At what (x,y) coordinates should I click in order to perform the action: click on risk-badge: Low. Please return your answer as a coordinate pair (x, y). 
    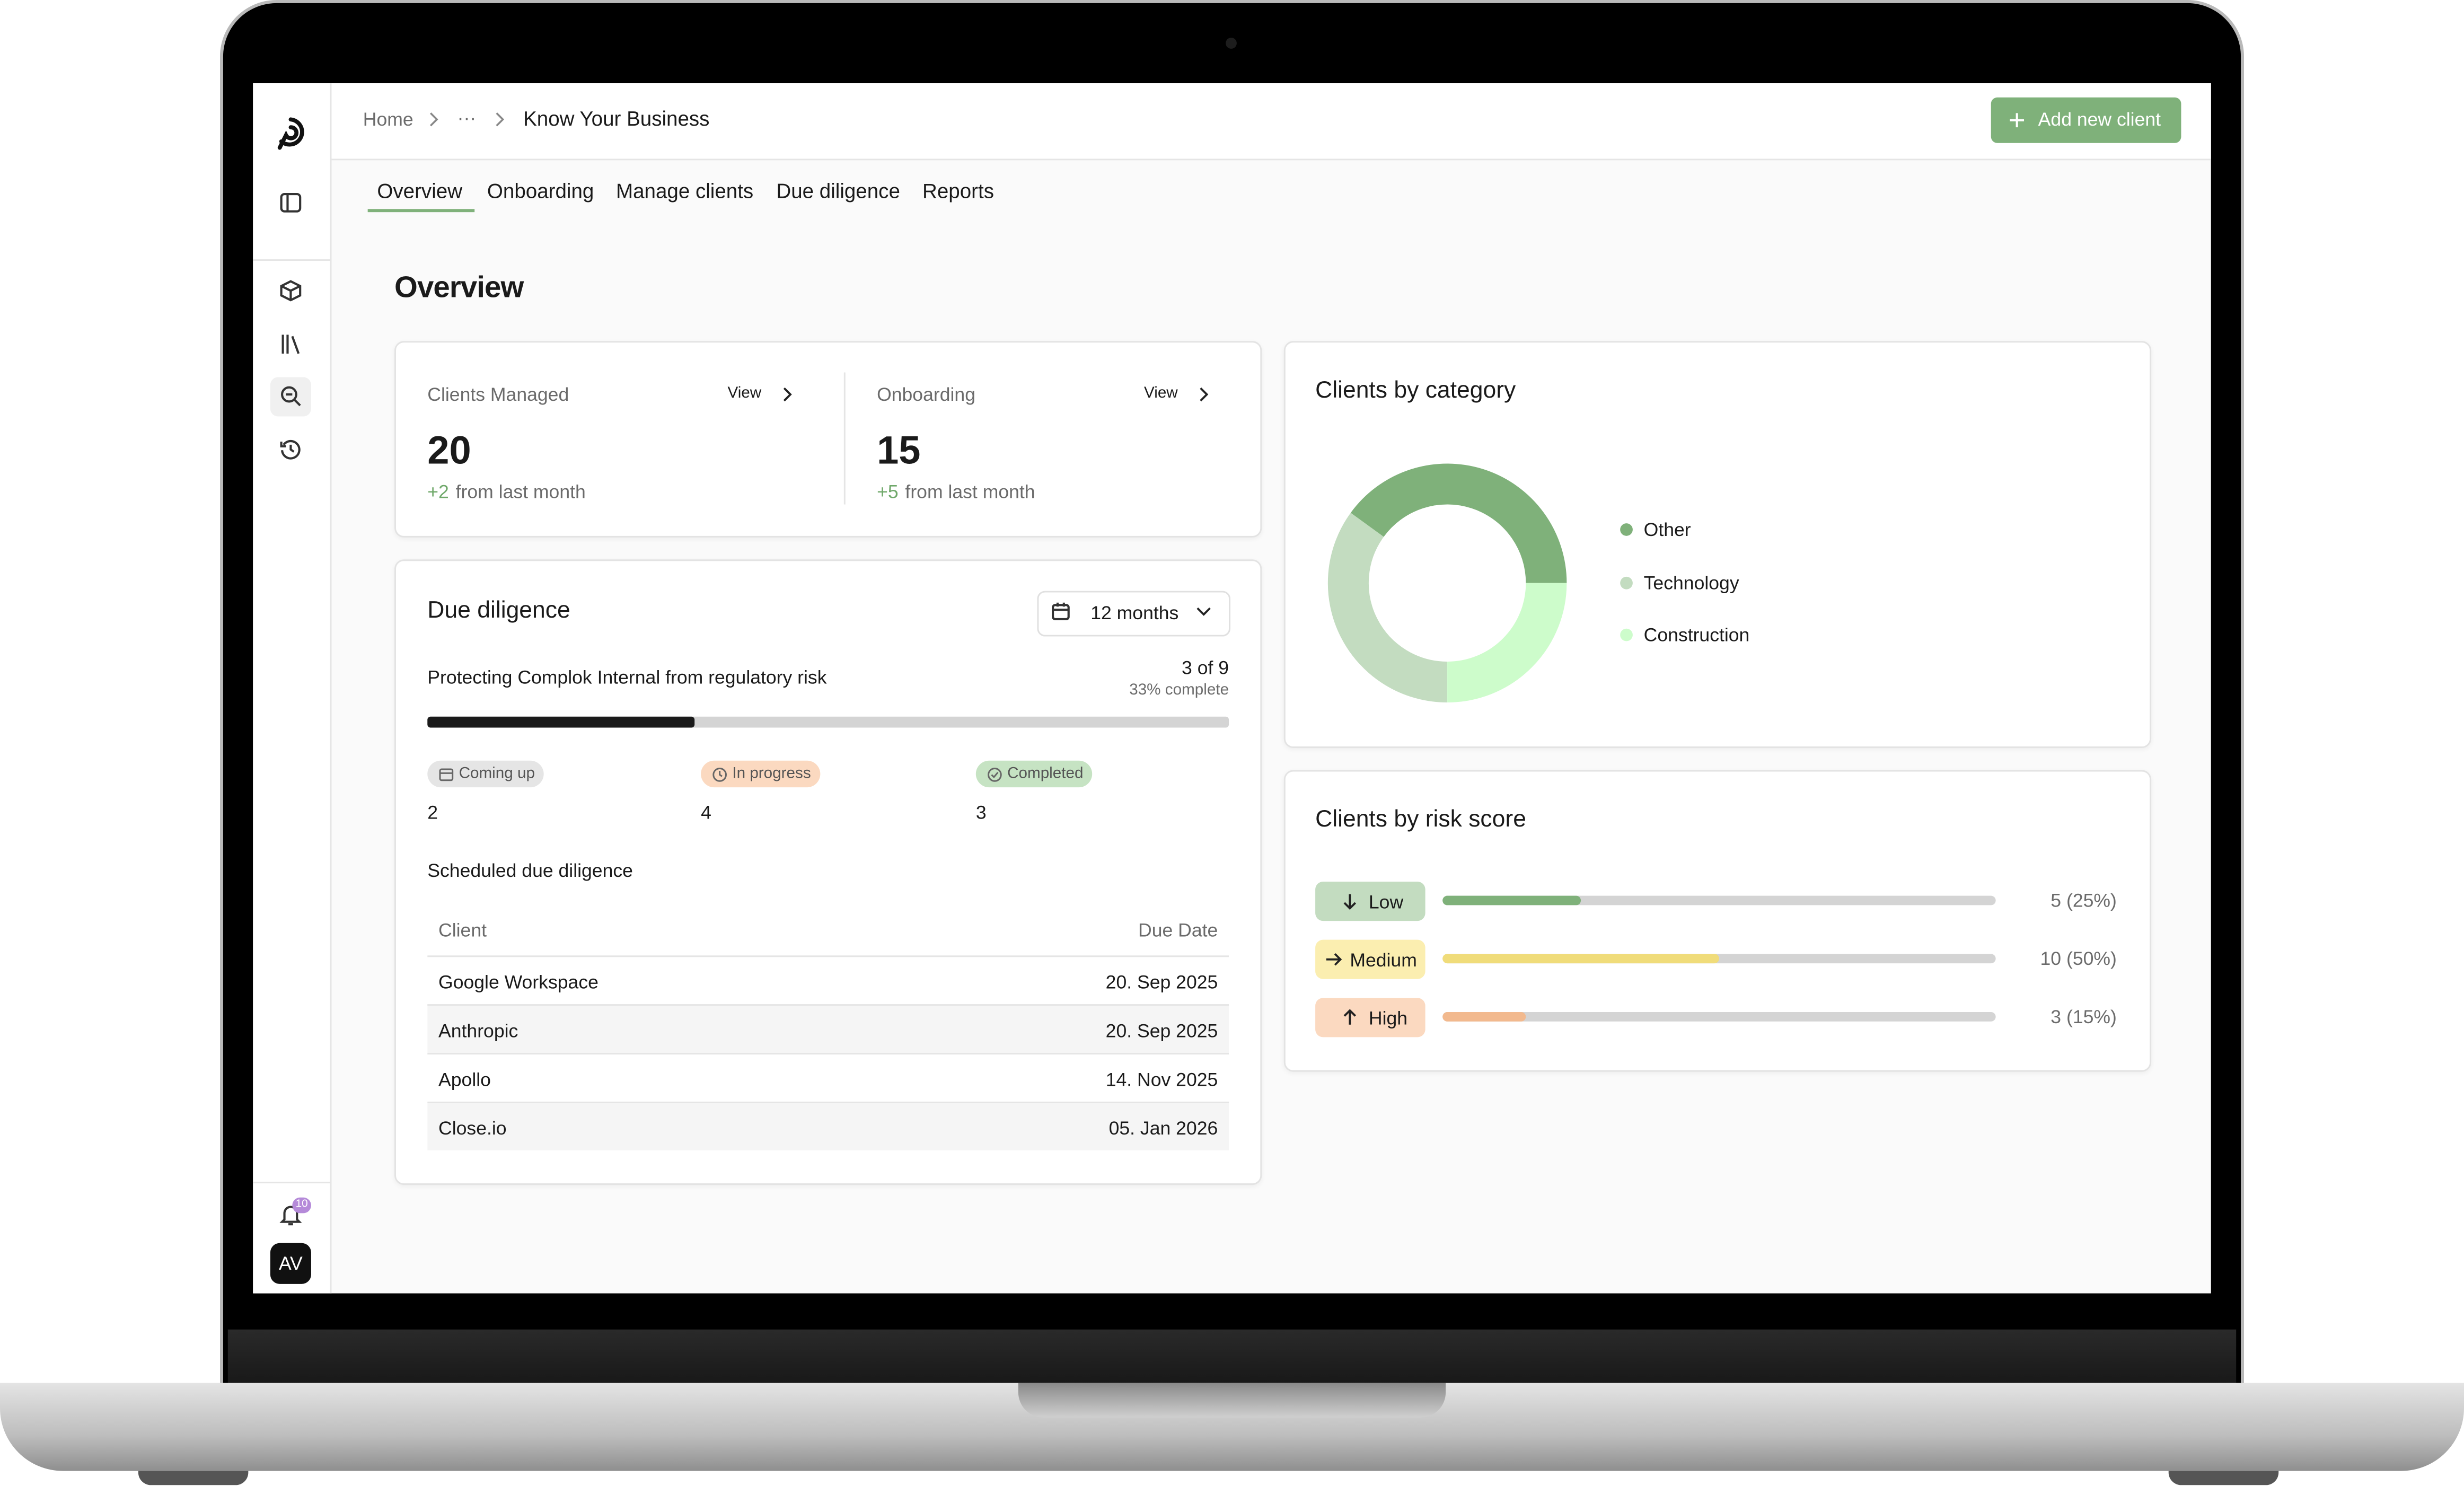
    Looking at the image, I should click on (1370, 901).